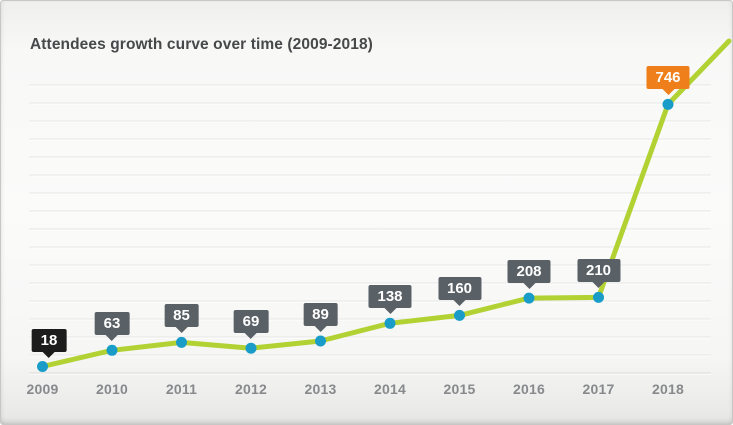 The image size is (733, 425). Describe the element at coordinates (459, 315) in the screenshot. I see `data-point-2015` at that location.